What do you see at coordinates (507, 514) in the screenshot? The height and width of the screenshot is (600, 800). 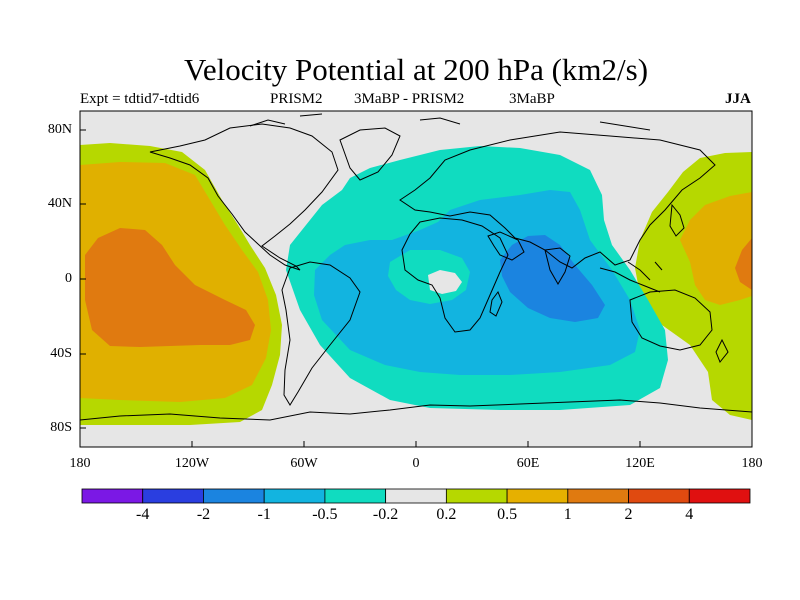 I see `colorbar-level-label: 0.5` at bounding box center [507, 514].